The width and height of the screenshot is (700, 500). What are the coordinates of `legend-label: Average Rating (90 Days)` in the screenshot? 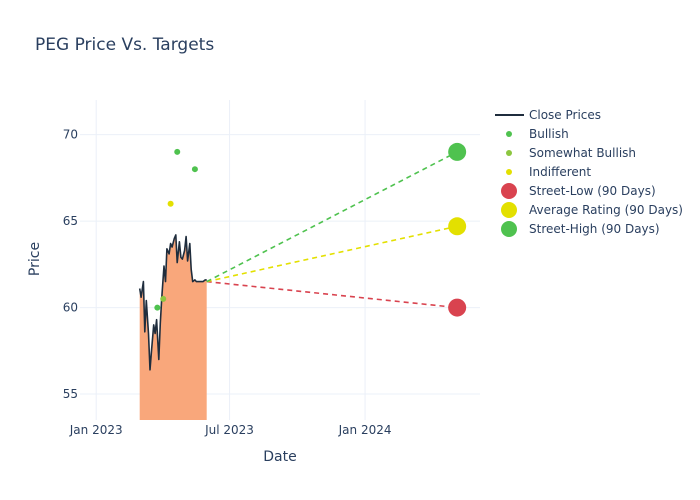 It's located at (606, 210).